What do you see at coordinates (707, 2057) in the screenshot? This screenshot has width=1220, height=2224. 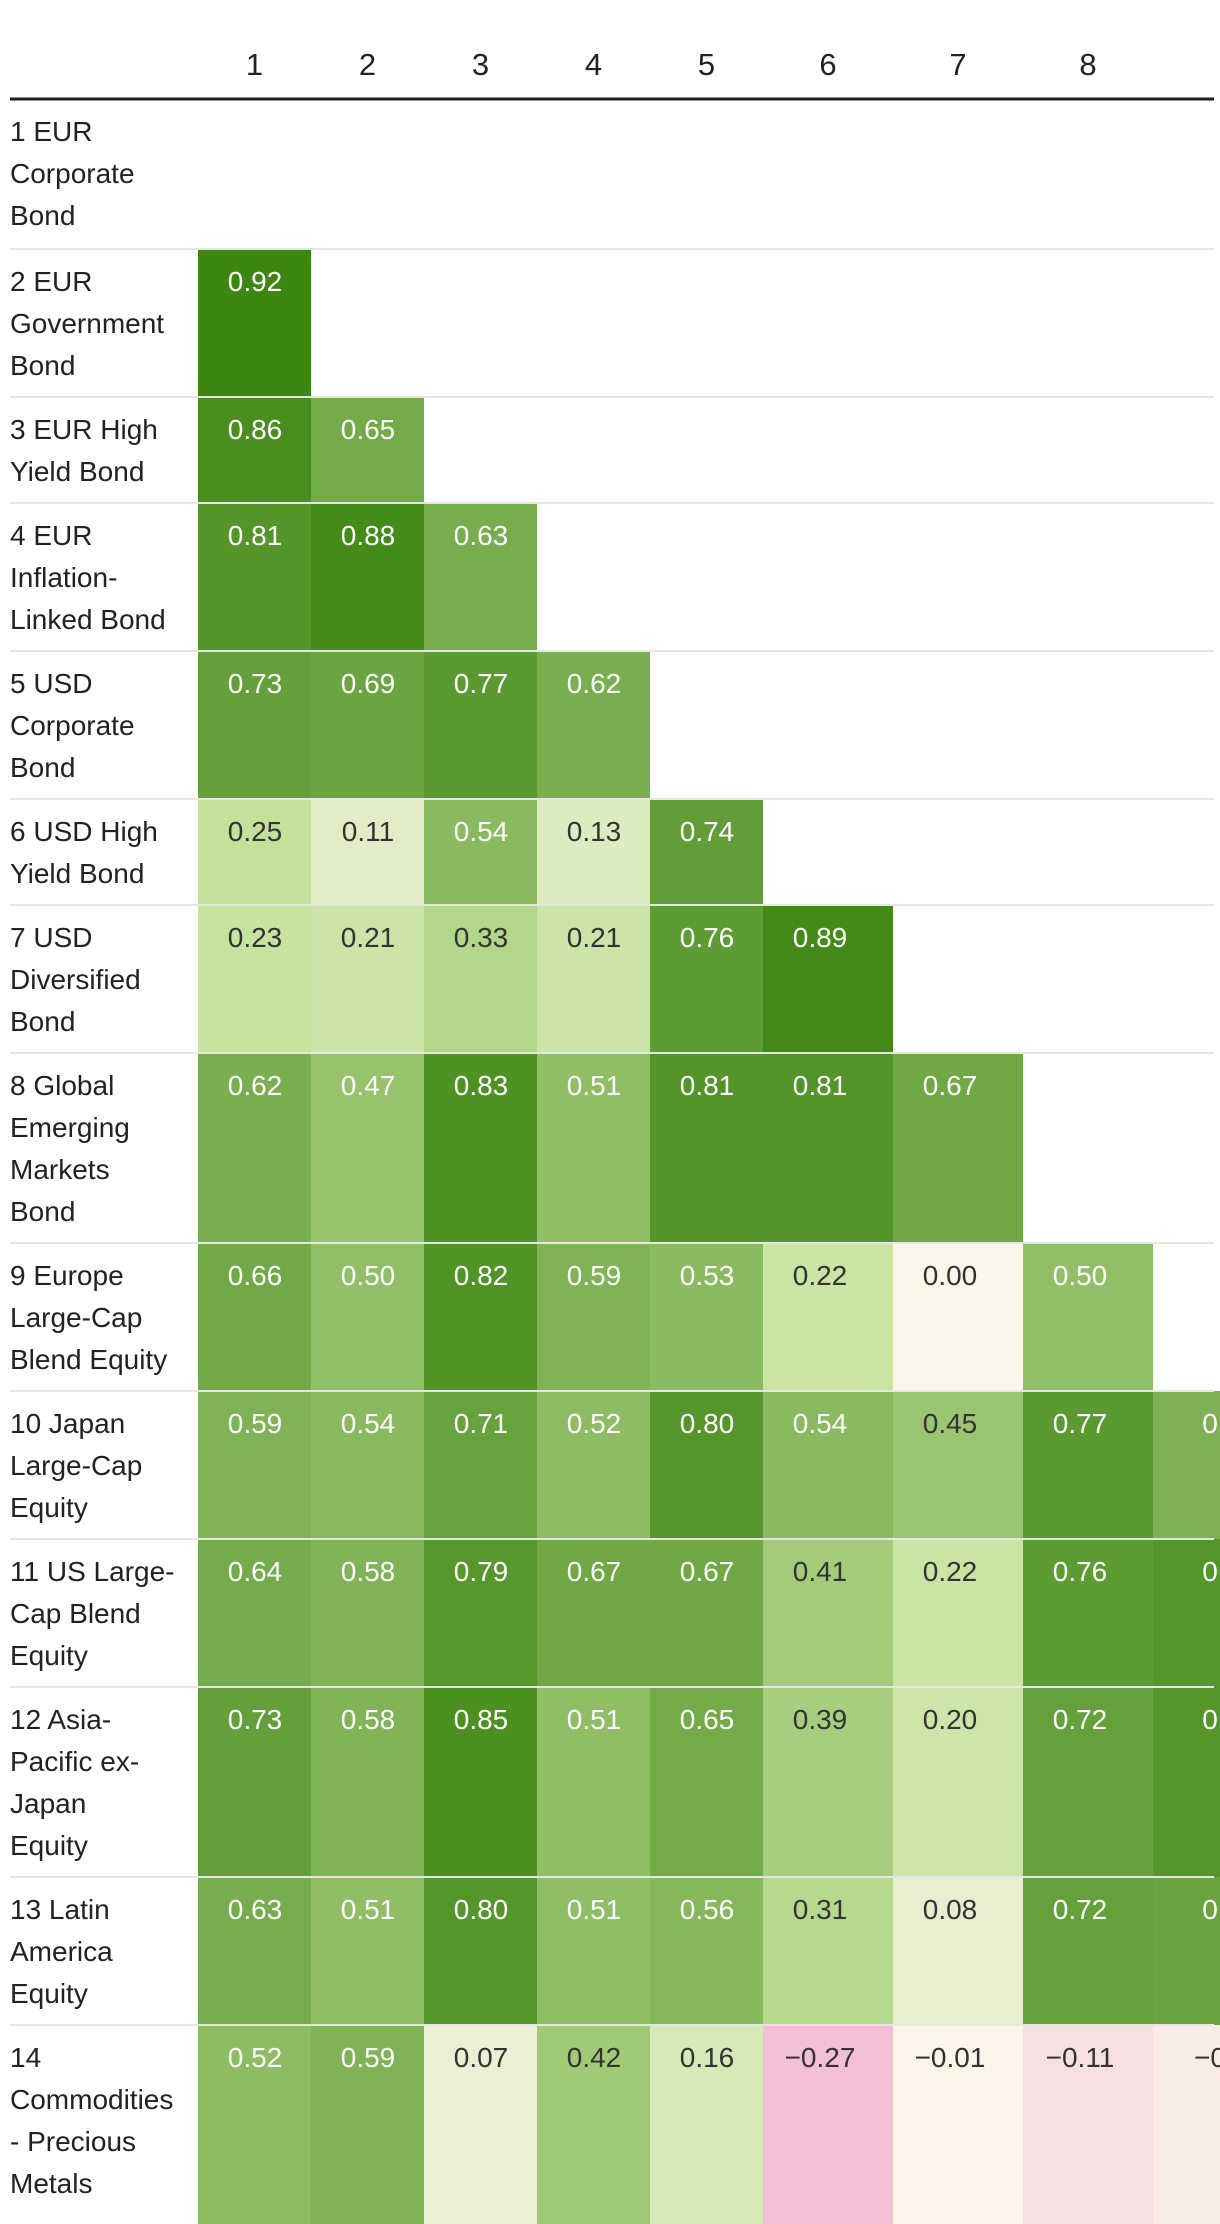 I see `cell-value-r14-c5: 0.16` at bounding box center [707, 2057].